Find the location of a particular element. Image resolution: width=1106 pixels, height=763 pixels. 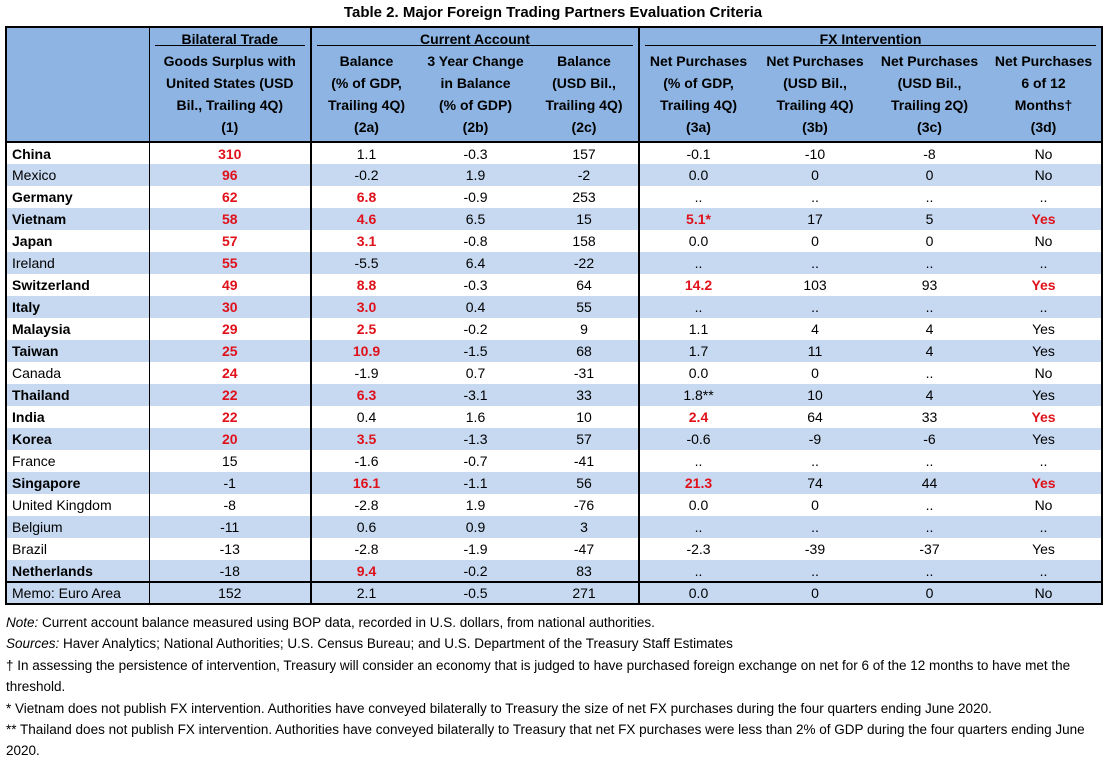

value-cell: -41 is located at coordinates (585, 461).